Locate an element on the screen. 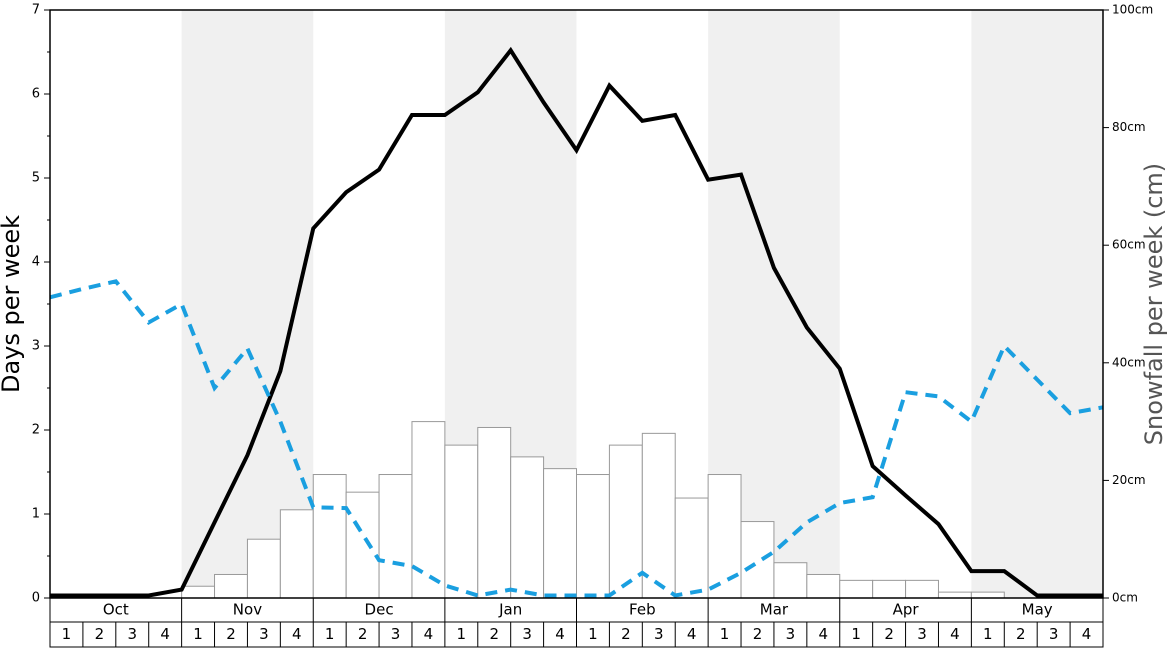 The width and height of the screenshot is (1168, 648). y-tick-label: 0 is located at coordinates (36, 598).